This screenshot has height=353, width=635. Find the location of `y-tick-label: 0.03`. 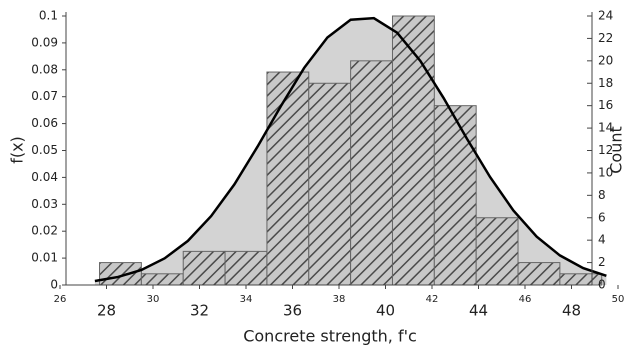

y-tick-label: 0.03 is located at coordinates (44, 204).